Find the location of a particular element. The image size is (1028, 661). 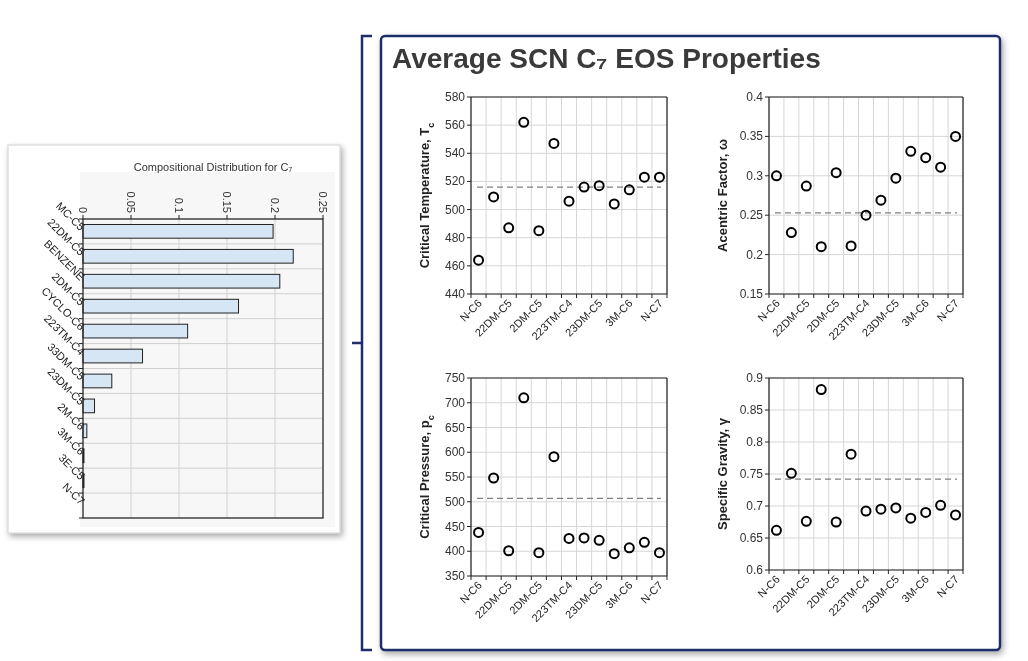

y-tick-label: 0.65 is located at coordinates (751, 538).